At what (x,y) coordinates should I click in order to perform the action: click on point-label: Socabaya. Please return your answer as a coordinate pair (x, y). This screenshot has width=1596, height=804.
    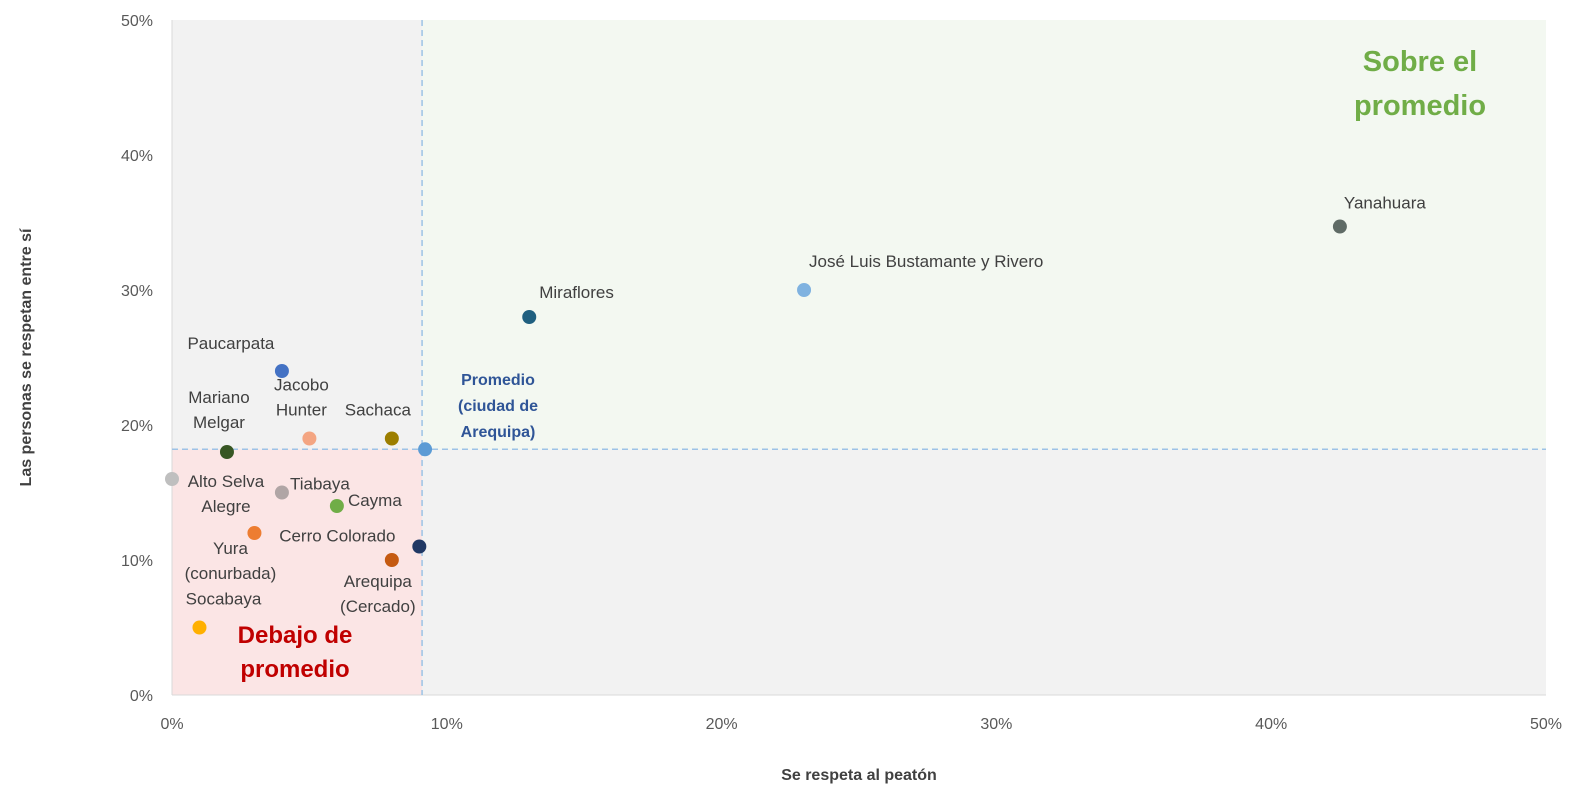
    Looking at the image, I should click on (224, 599).